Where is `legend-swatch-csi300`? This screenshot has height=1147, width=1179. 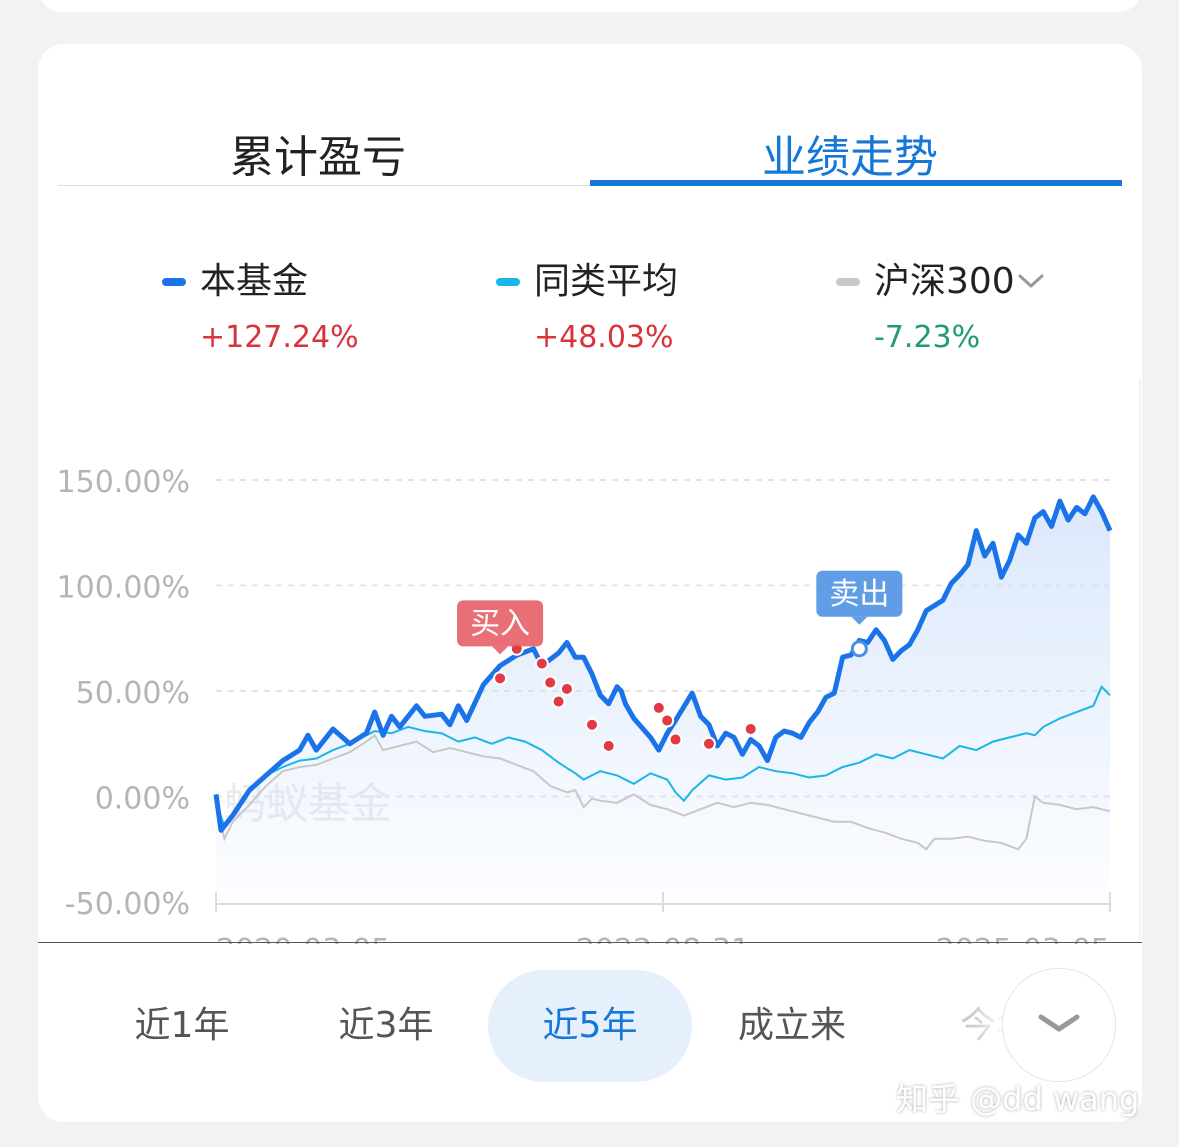
legend-swatch-csi300 is located at coordinates (848, 282).